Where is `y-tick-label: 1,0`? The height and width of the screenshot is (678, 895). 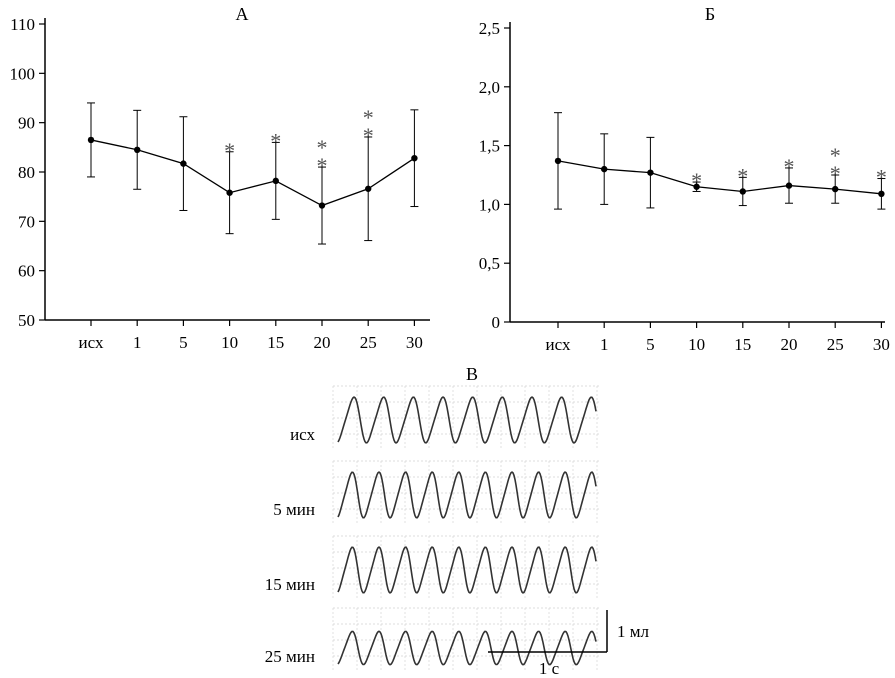
y-tick-label: 1,0 is located at coordinates (489, 204).